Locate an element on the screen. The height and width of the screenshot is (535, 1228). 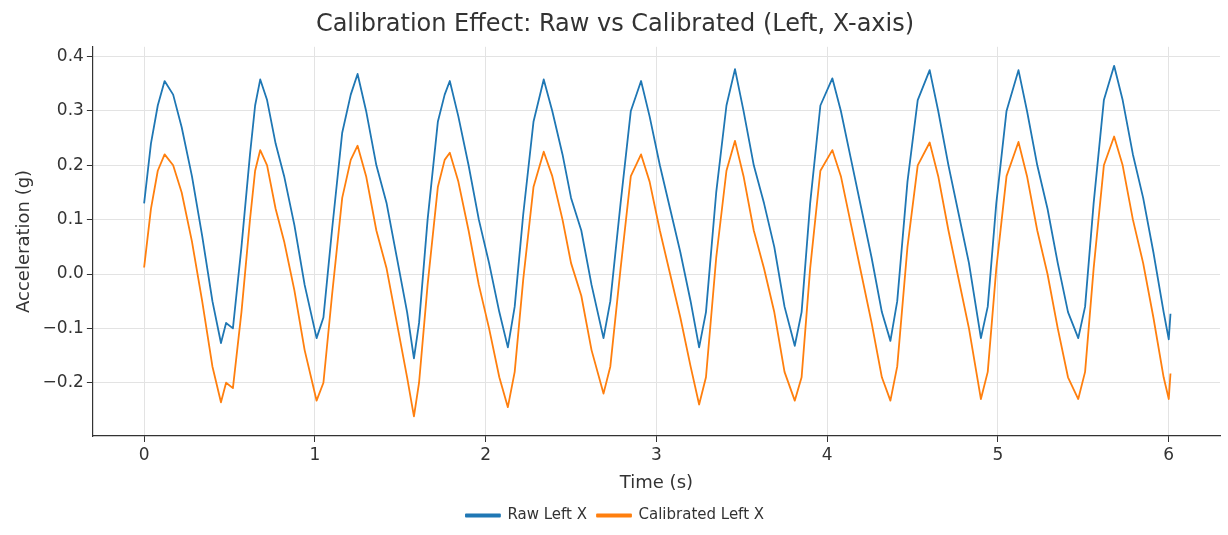
x-tick-label: 0 is located at coordinates (144, 453).